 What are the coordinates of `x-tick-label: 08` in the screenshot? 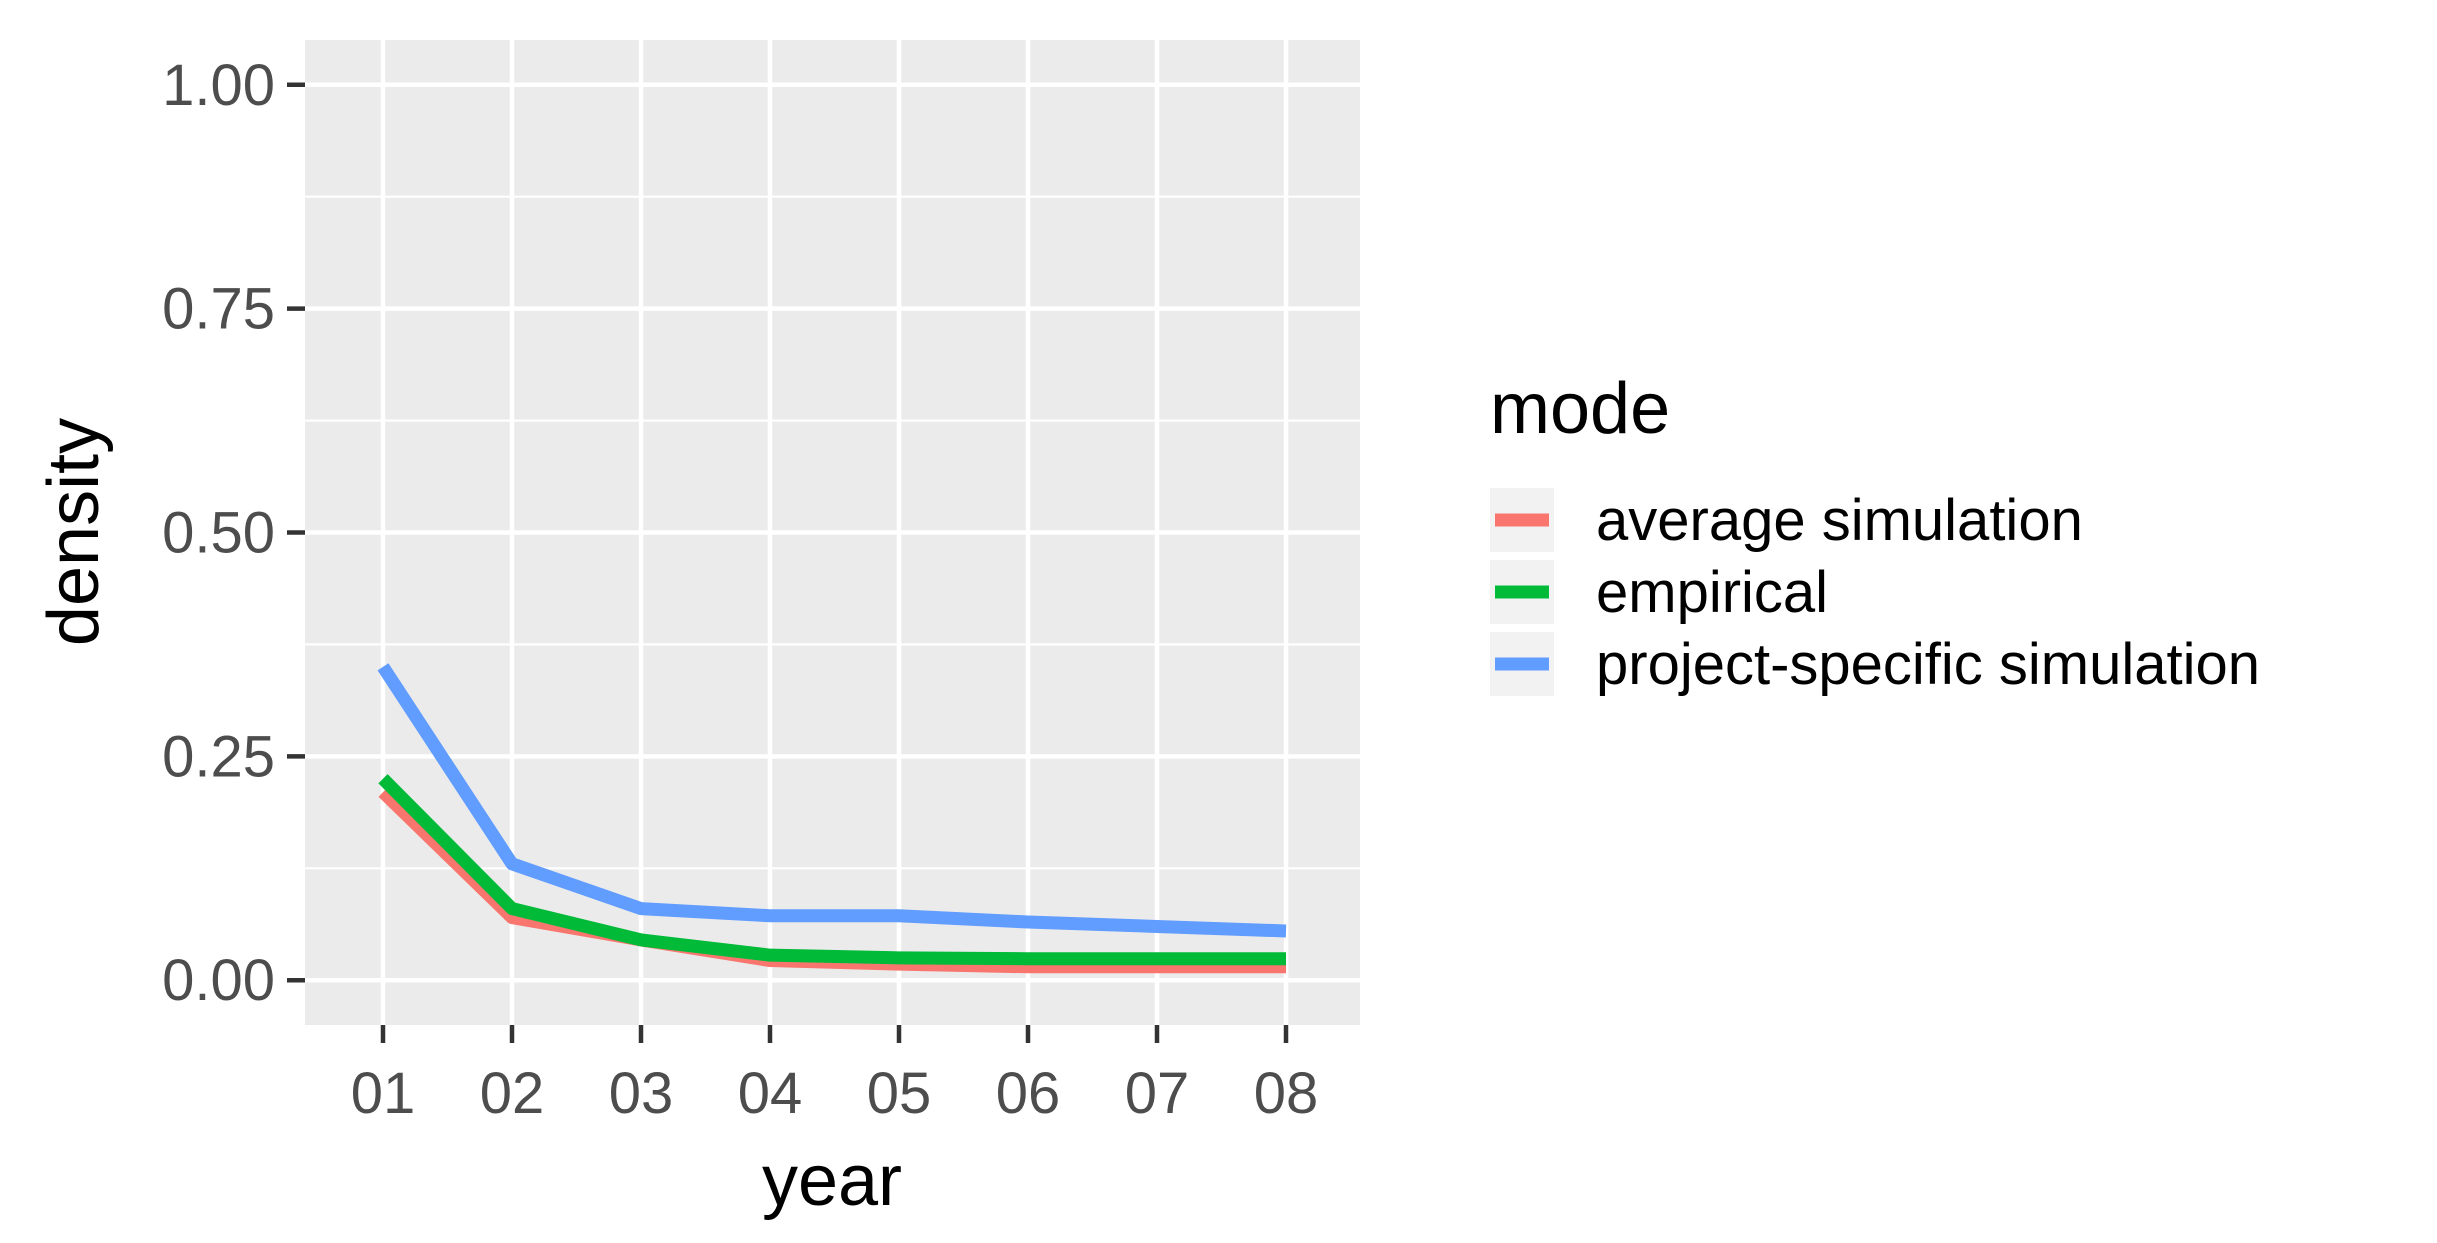 It's located at (1286, 1093).